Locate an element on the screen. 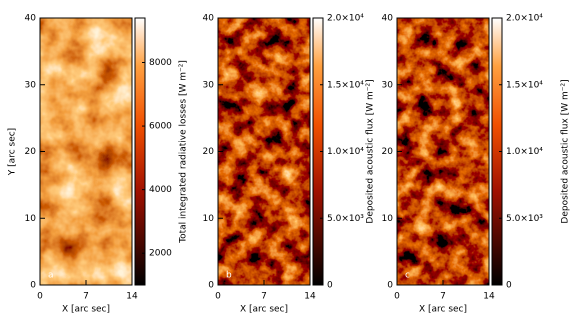  y-axis-label: Y [arc sec] is located at coordinates (13, 152).